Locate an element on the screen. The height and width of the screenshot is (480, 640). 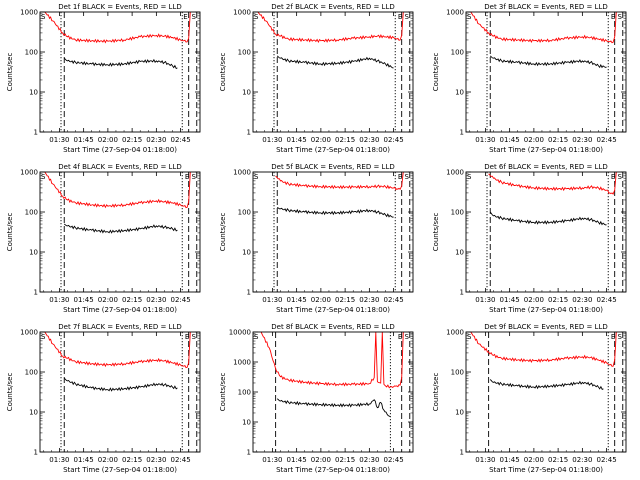
panel-title: Det 2f BLACK = Events, RED = LLD is located at coordinates (332, 7).